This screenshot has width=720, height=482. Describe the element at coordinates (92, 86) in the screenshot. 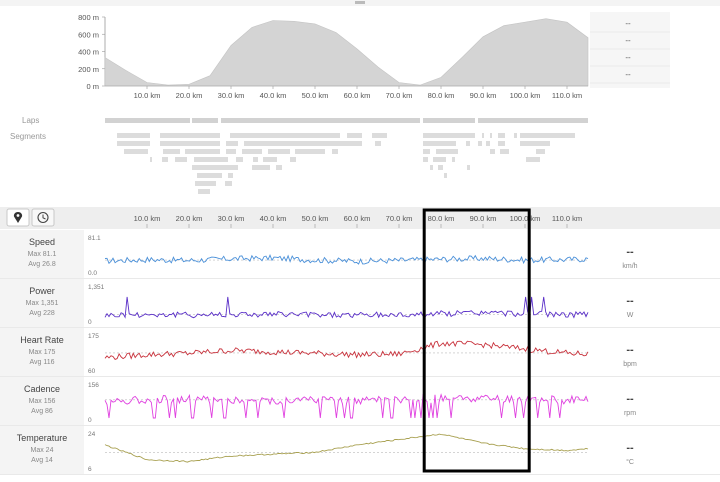

I see `elevation-y-tick: 0 m` at that location.